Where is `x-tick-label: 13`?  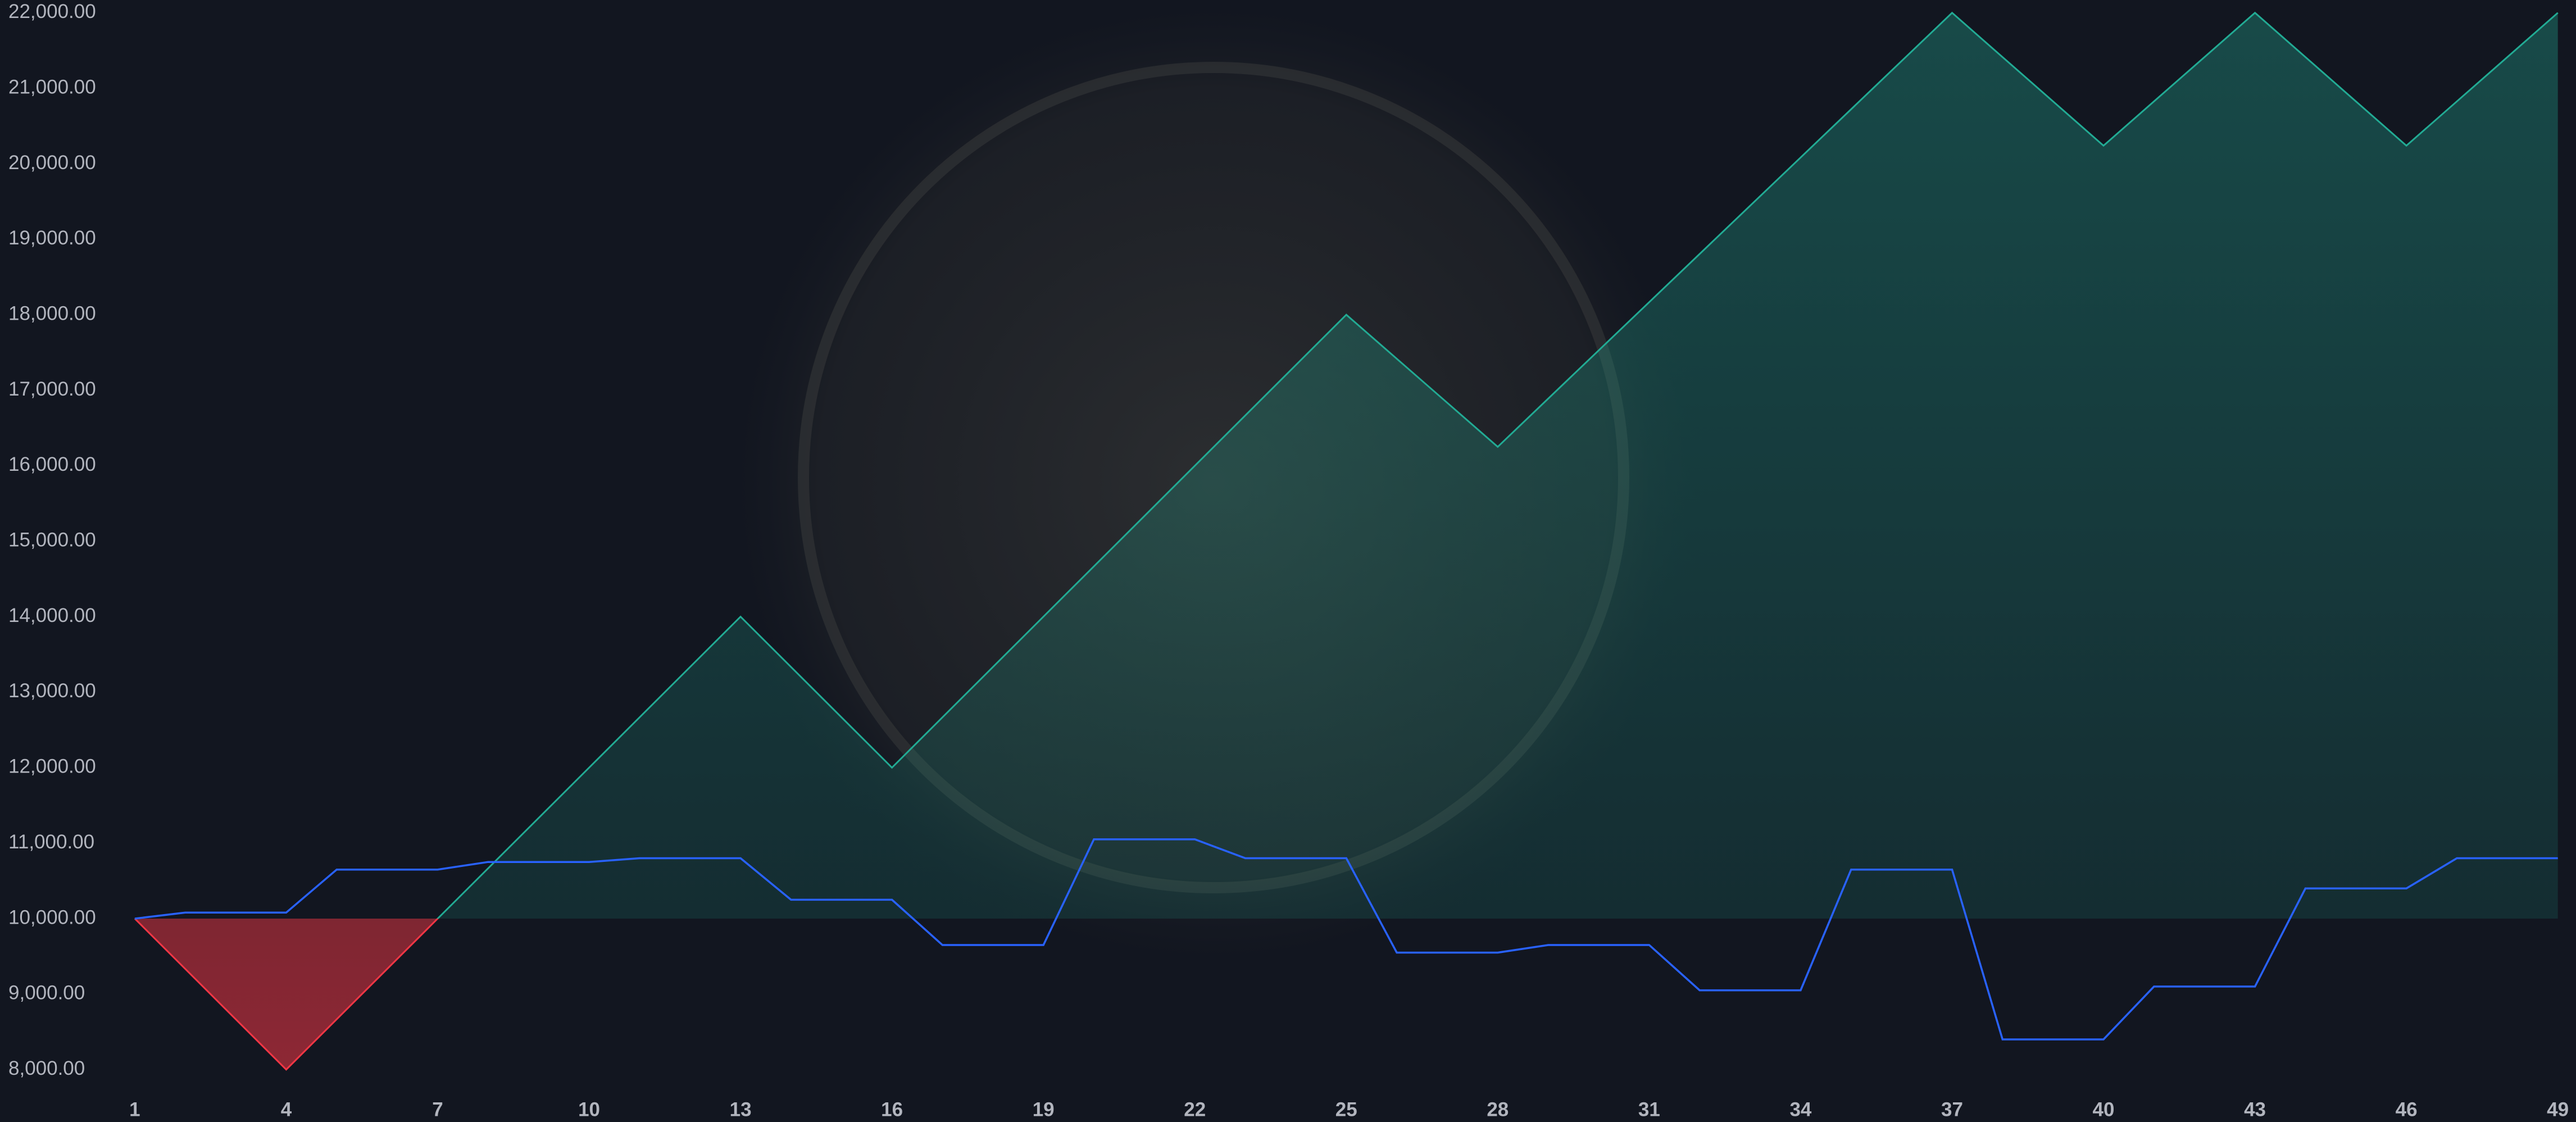
x-tick-label: 13 is located at coordinates (741, 1109).